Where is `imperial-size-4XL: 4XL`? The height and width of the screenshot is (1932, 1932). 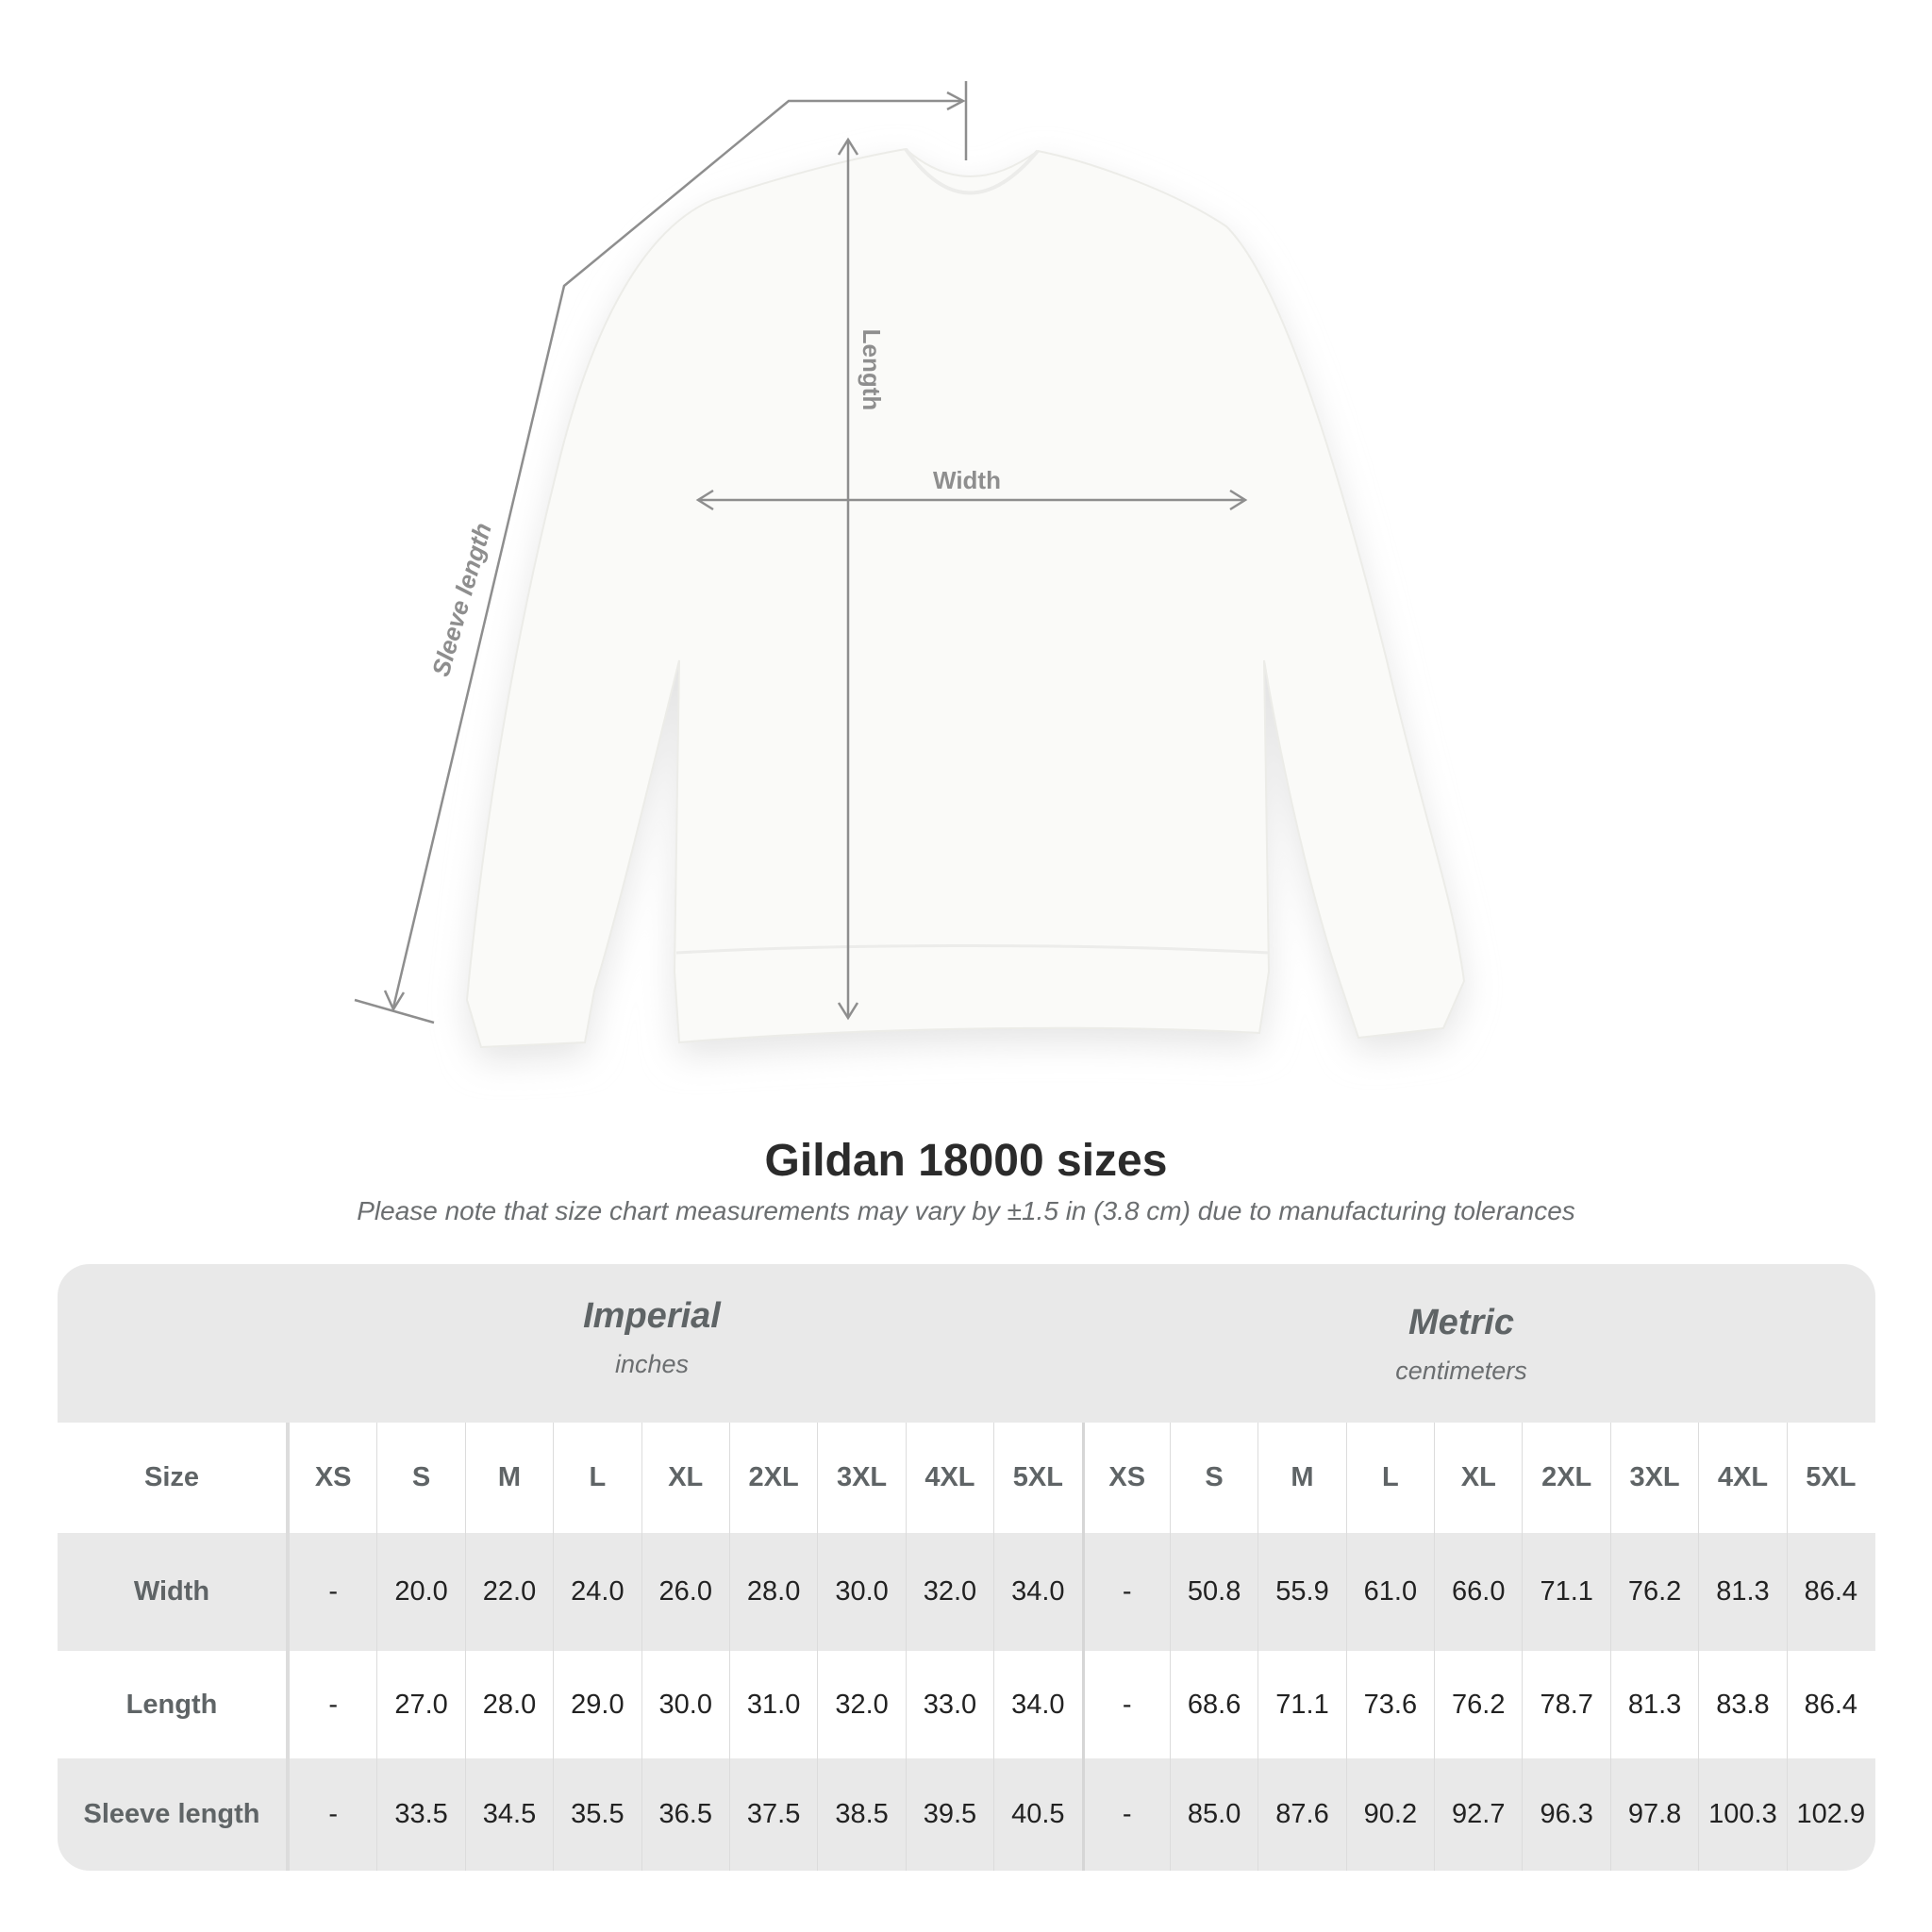 imperial-size-4XL: 4XL is located at coordinates (949, 1478).